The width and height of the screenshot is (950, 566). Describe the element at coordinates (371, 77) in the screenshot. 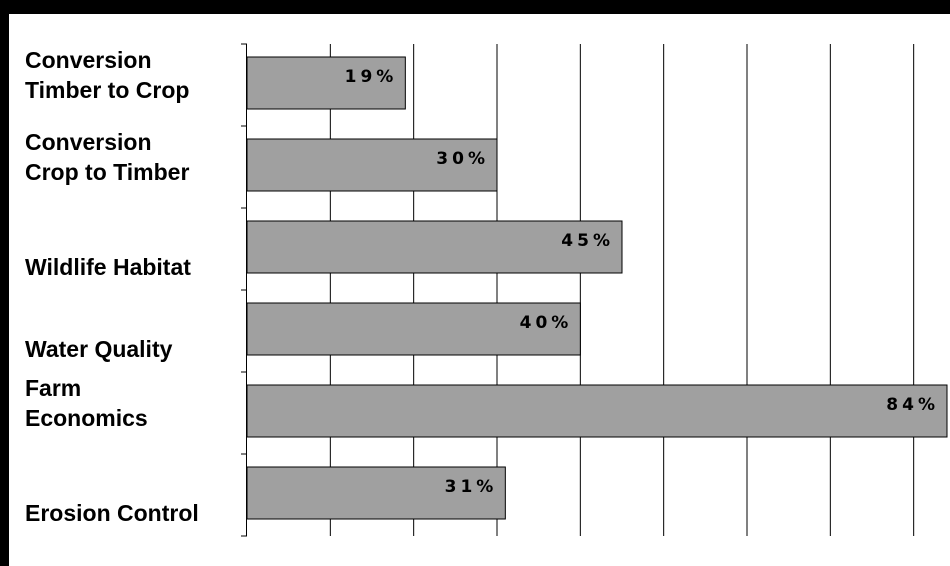

I see `data-label: 19%` at that location.